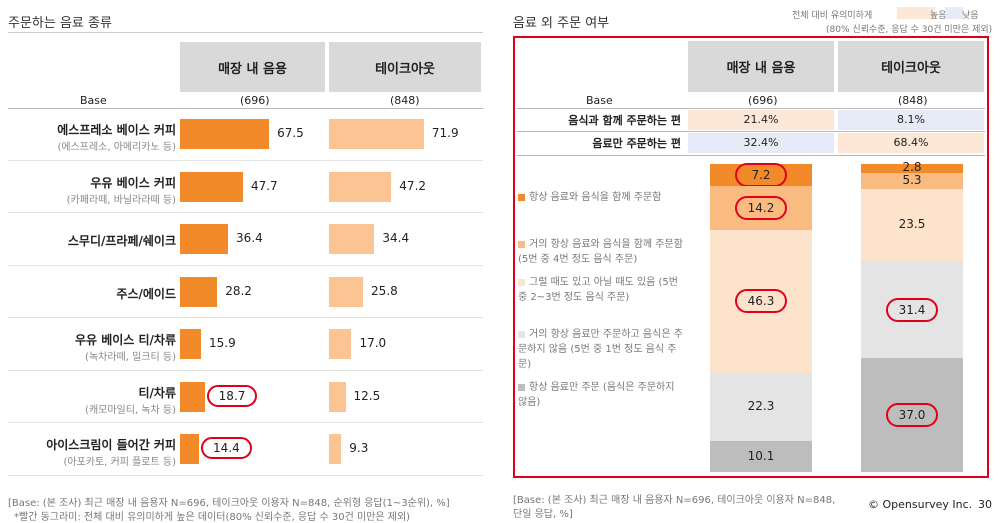  Describe the element at coordinates (761, 175) in the screenshot. I see `stack-value-label: 7.2` at that location.